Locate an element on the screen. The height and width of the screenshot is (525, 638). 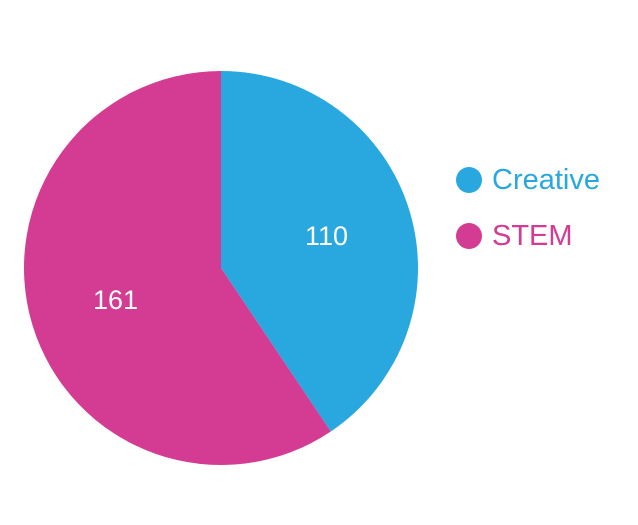
legend-swatch-creative is located at coordinates (469, 180).